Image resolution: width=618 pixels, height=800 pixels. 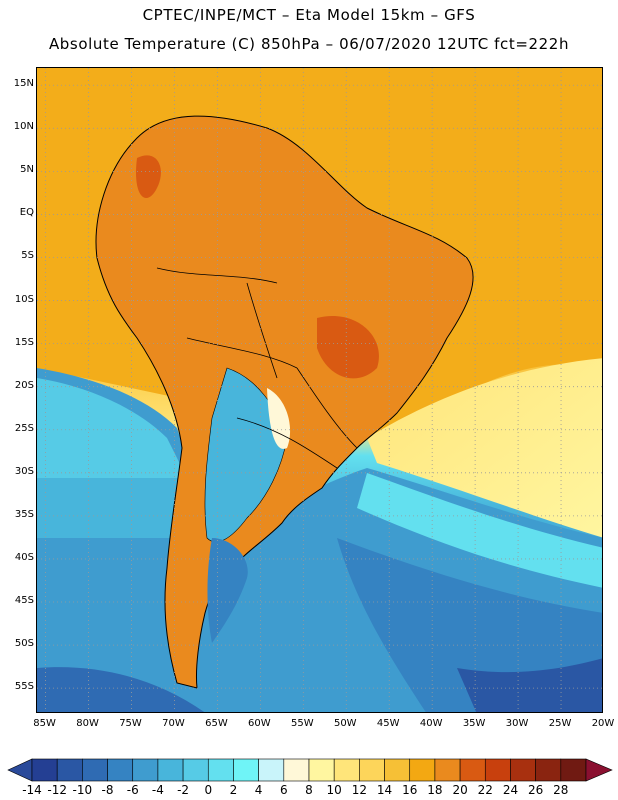 I want to click on colorbar-tick-label: -10, so click(x=82, y=790).